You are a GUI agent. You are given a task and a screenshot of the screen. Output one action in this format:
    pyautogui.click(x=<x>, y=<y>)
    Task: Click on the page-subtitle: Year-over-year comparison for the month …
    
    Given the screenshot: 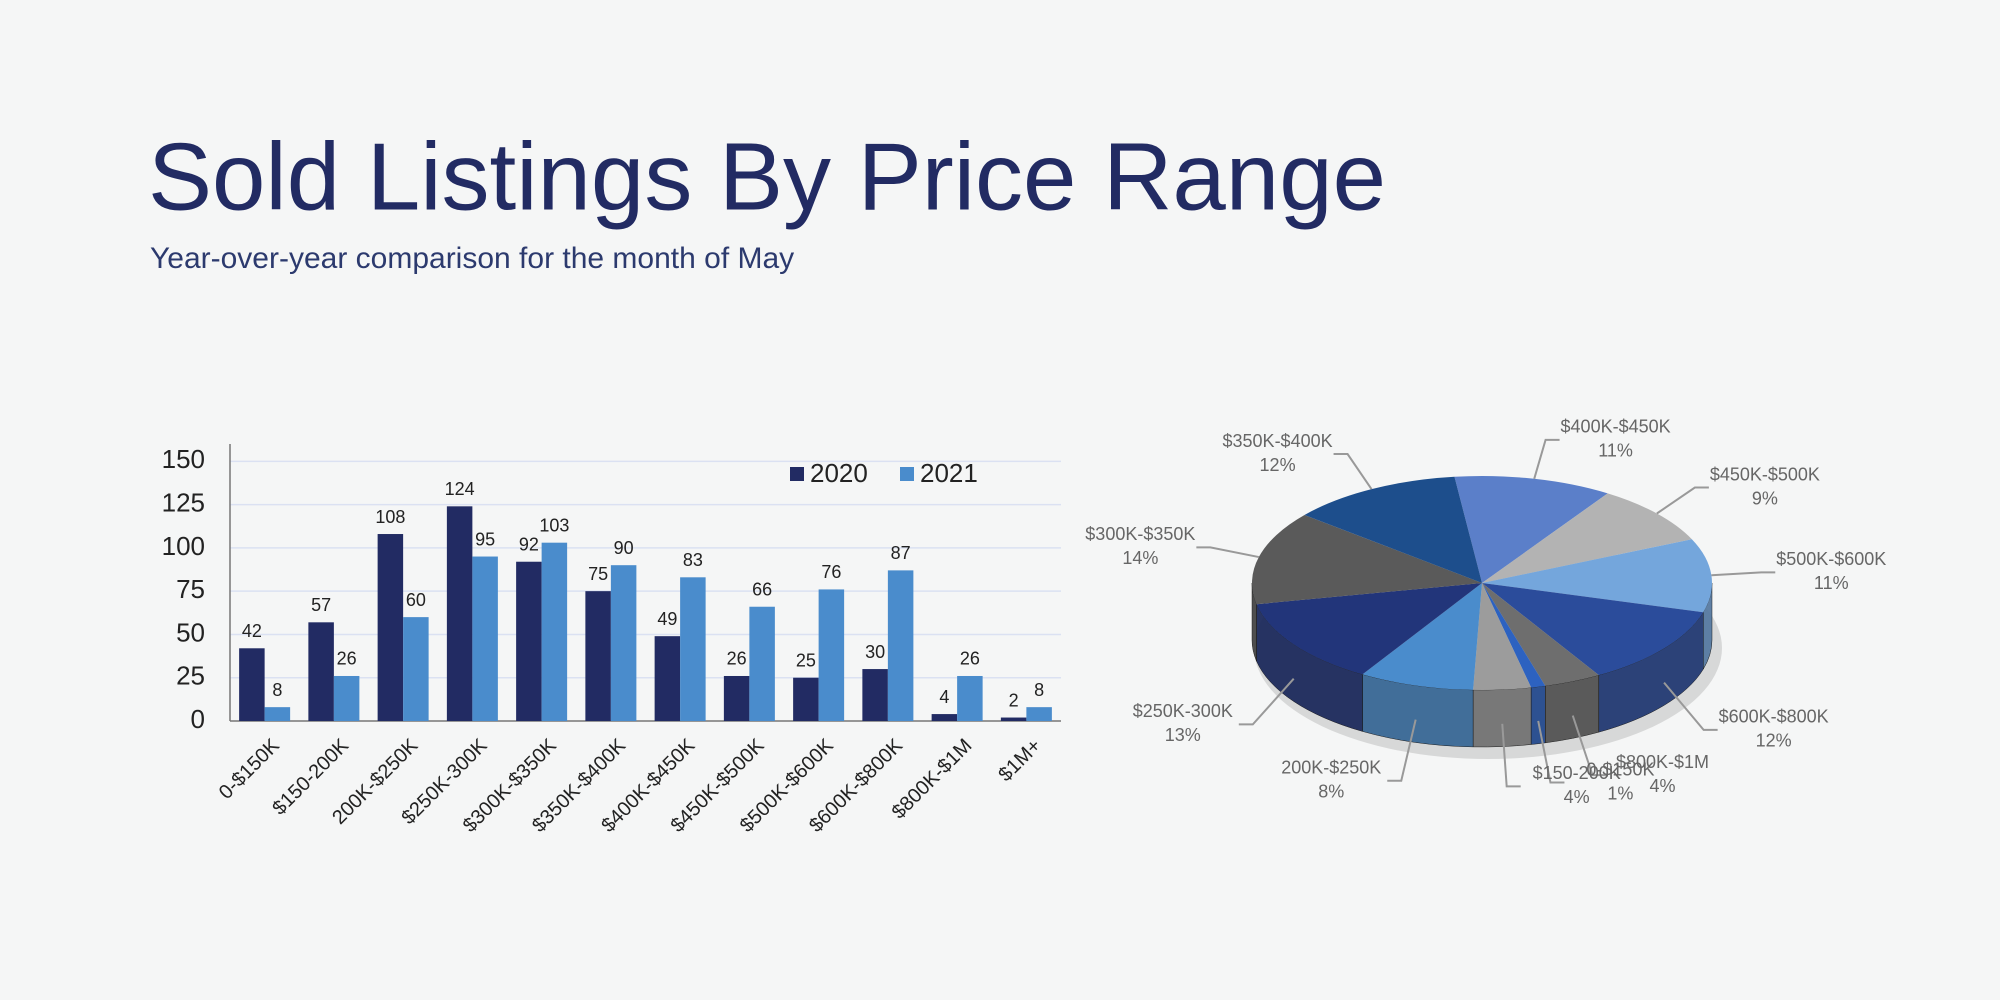 What is the action you would take?
    pyautogui.click(x=472, y=258)
    